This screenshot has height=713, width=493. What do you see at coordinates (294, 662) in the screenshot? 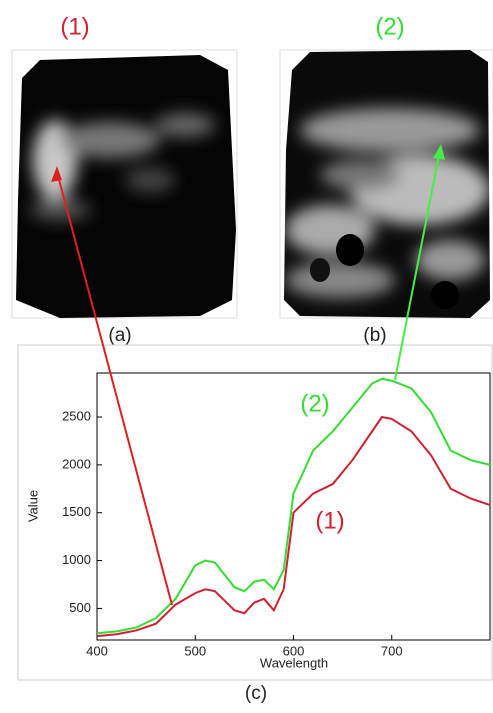
I see `x-axis-label: Wavelength` at bounding box center [294, 662].